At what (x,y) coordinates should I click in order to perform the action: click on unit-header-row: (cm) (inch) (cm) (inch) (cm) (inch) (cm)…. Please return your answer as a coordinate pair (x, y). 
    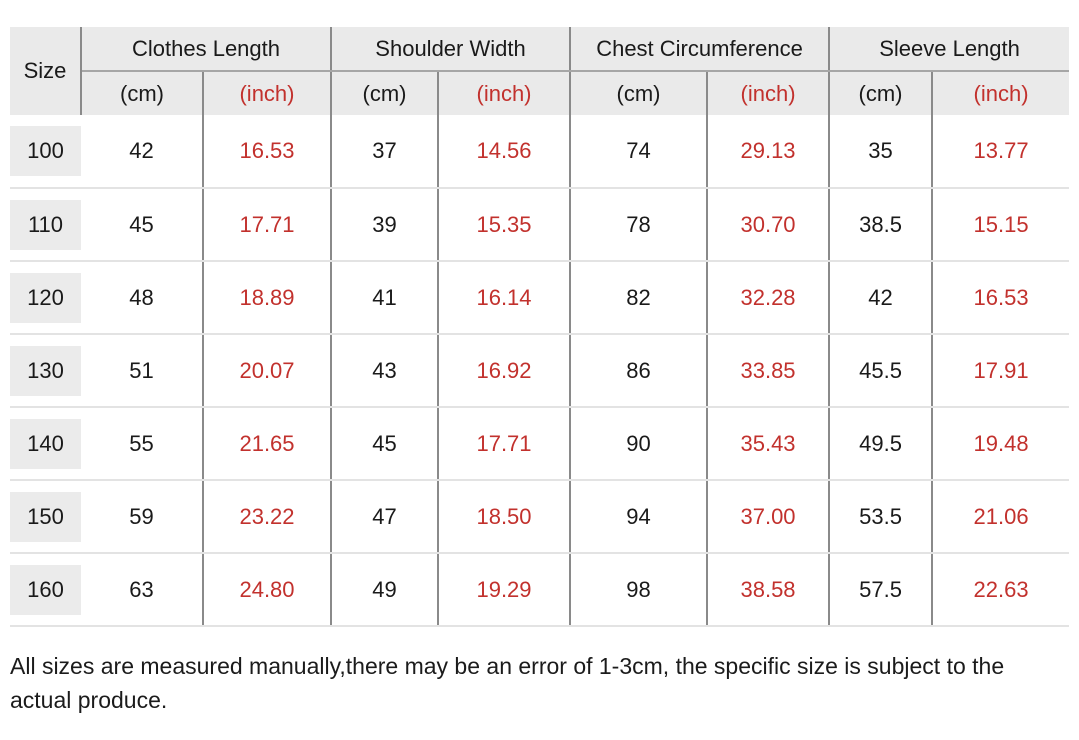
    Looking at the image, I should click on (540, 93).